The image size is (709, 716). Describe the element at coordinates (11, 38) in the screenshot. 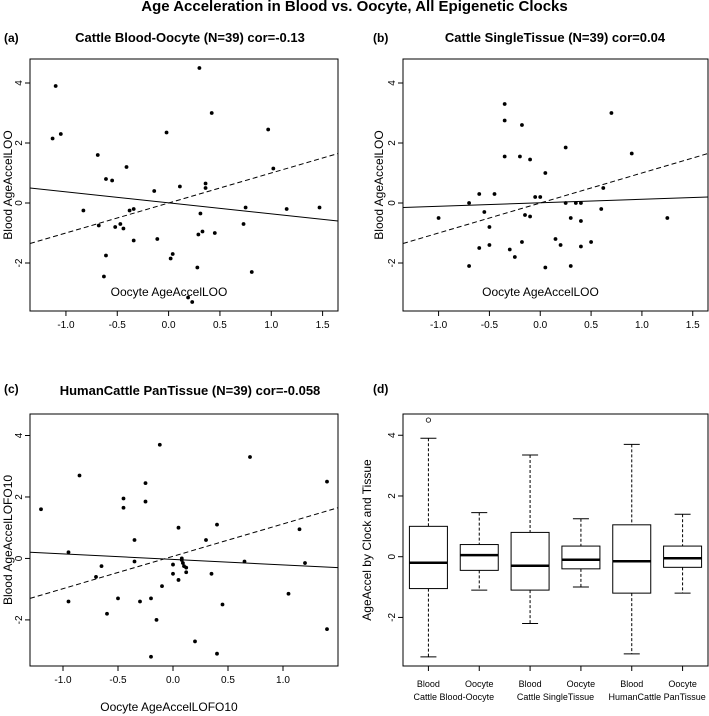

I see `panel-a-panel-label: (a)` at that location.